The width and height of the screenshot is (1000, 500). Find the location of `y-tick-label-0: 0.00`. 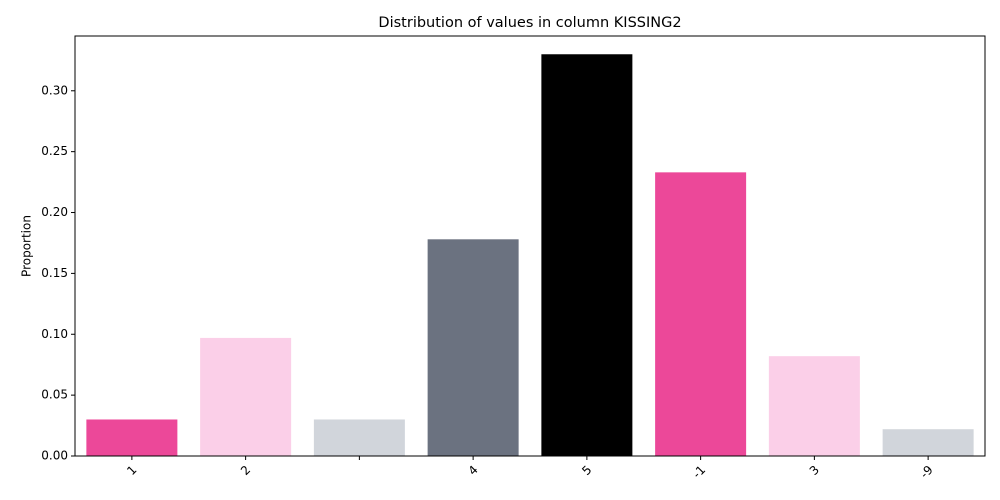

y-tick-label-0: 0.00 is located at coordinates (54, 456).